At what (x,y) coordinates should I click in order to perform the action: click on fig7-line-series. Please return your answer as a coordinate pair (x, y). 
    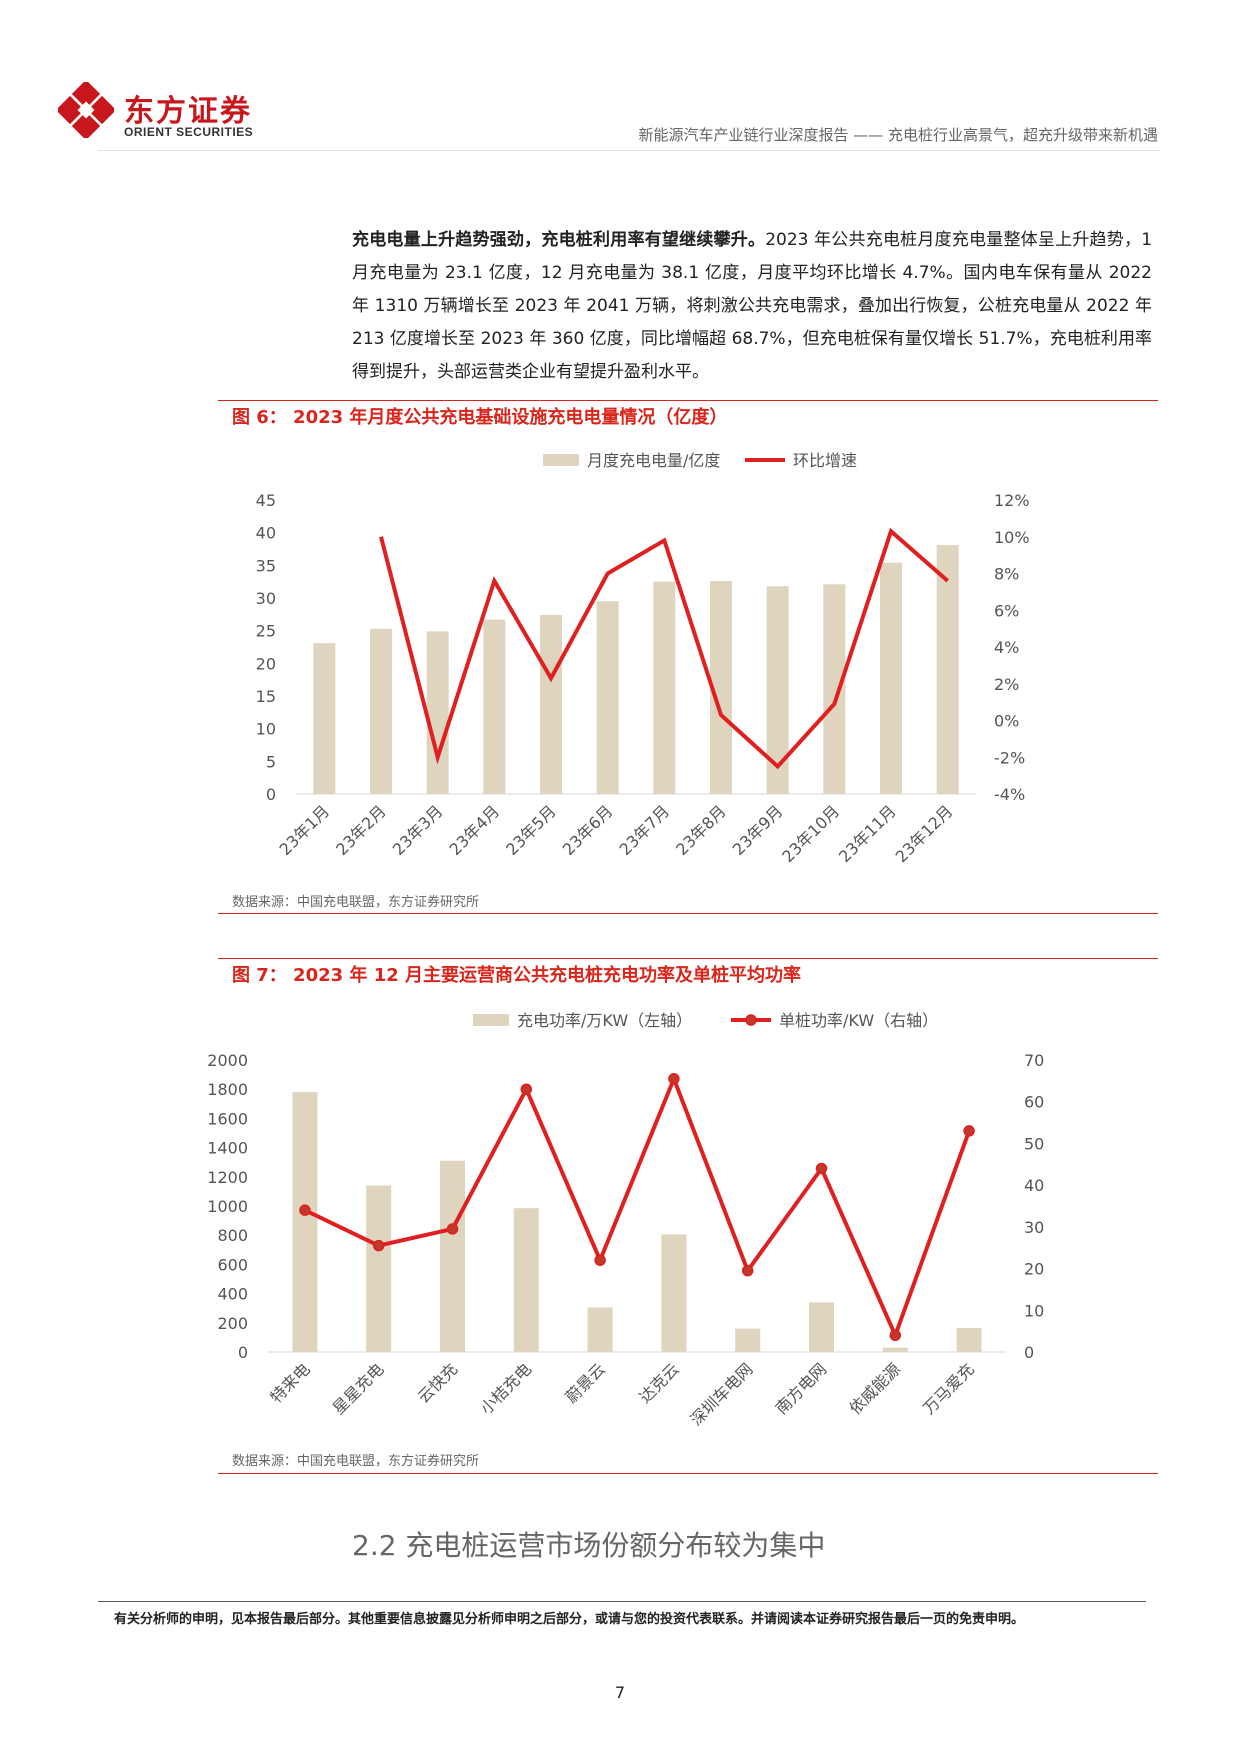
    Looking at the image, I should click on (637, 1207).